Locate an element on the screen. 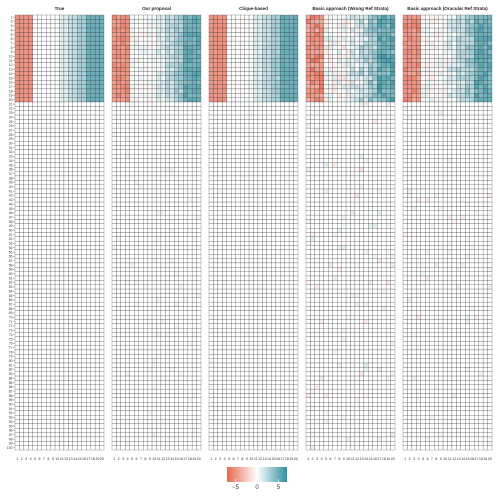 The image size is (500, 500). y-tick-label: 5 is located at coordinates (12, 35).